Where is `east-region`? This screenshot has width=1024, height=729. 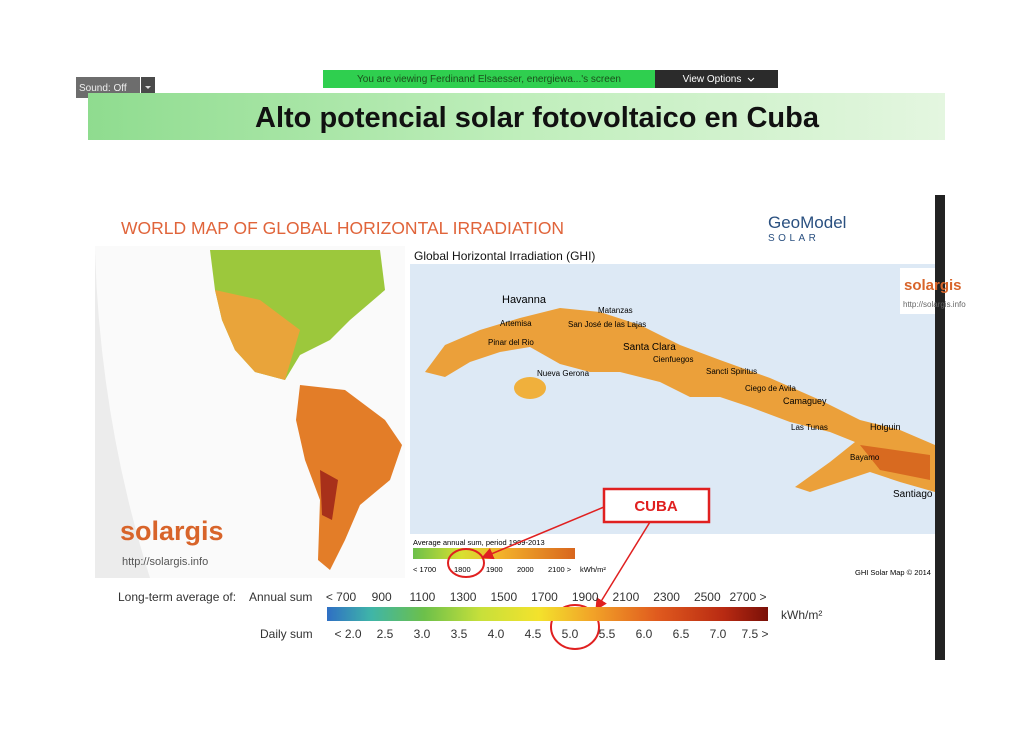 east-region is located at coordinates (895, 462).